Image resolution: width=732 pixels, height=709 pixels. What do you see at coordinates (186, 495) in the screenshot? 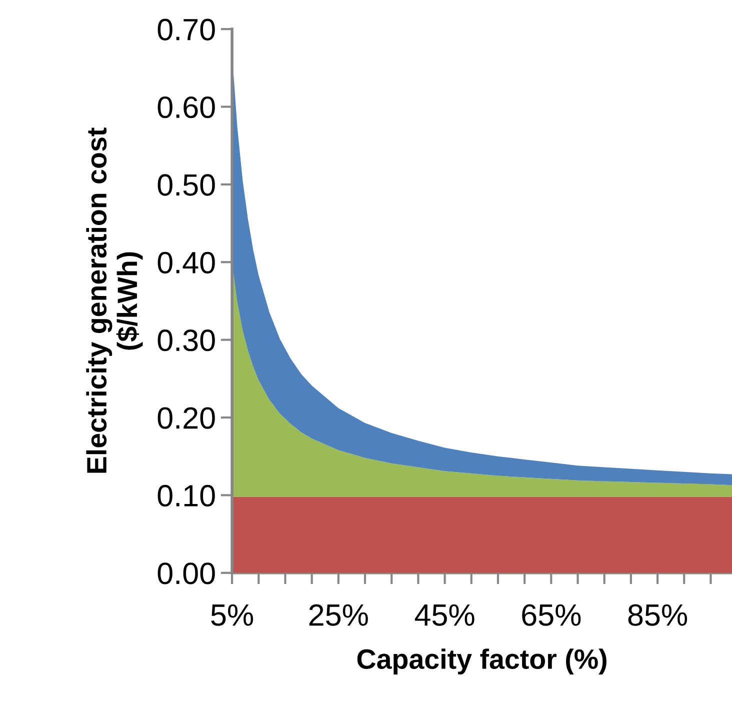
I see `y-tick-label: 0.10` at bounding box center [186, 495].